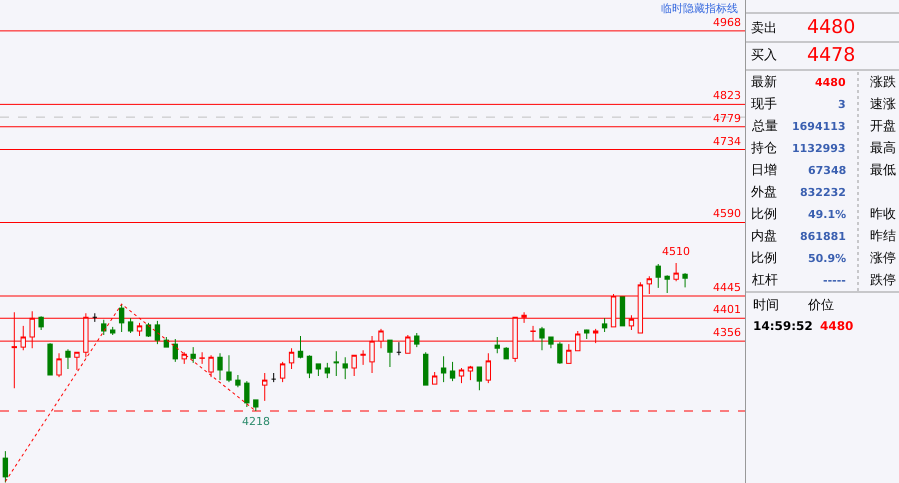  Describe the element at coordinates (827, 258) in the screenshot. I see `text: 50.9%` at that location.